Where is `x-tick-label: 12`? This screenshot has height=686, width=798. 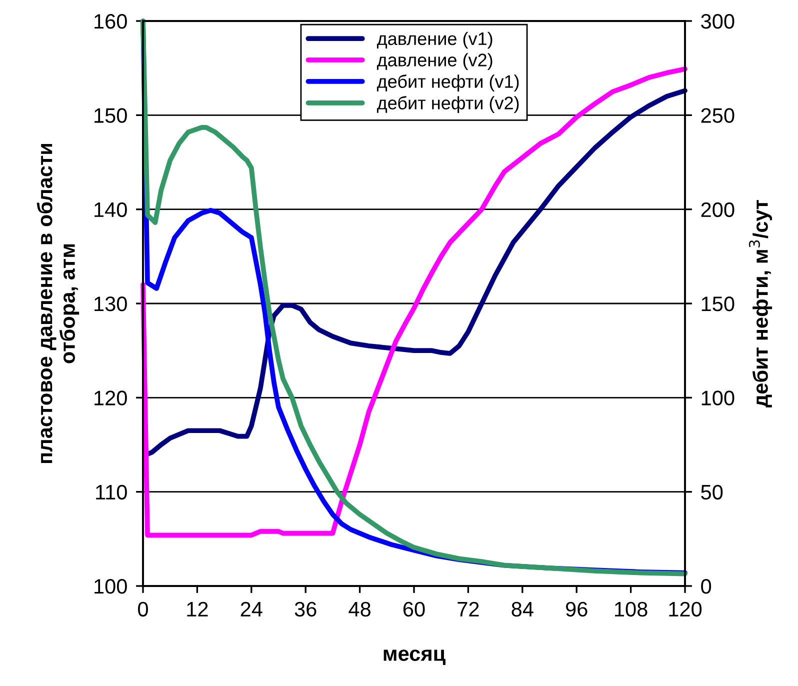 x-tick-label: 12 is located at coordinates (197, 609).